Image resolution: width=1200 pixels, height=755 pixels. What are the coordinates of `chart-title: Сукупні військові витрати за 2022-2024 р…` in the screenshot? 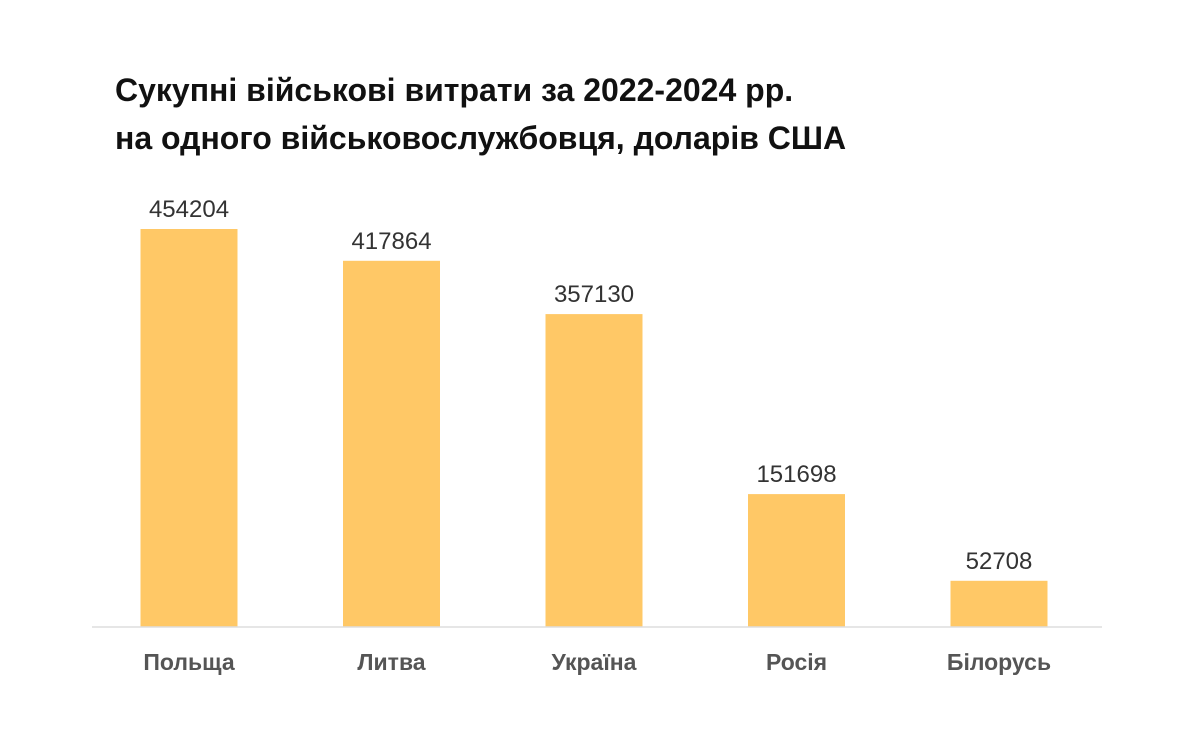 It's located at (615, 114).